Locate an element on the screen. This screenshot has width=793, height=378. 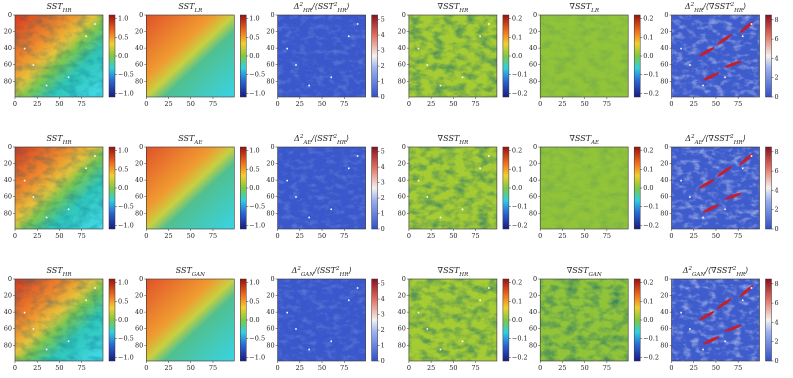
panel-title: Δ2AE/⟨∇SST2HR⟩ is located at coordinates (714, 140).